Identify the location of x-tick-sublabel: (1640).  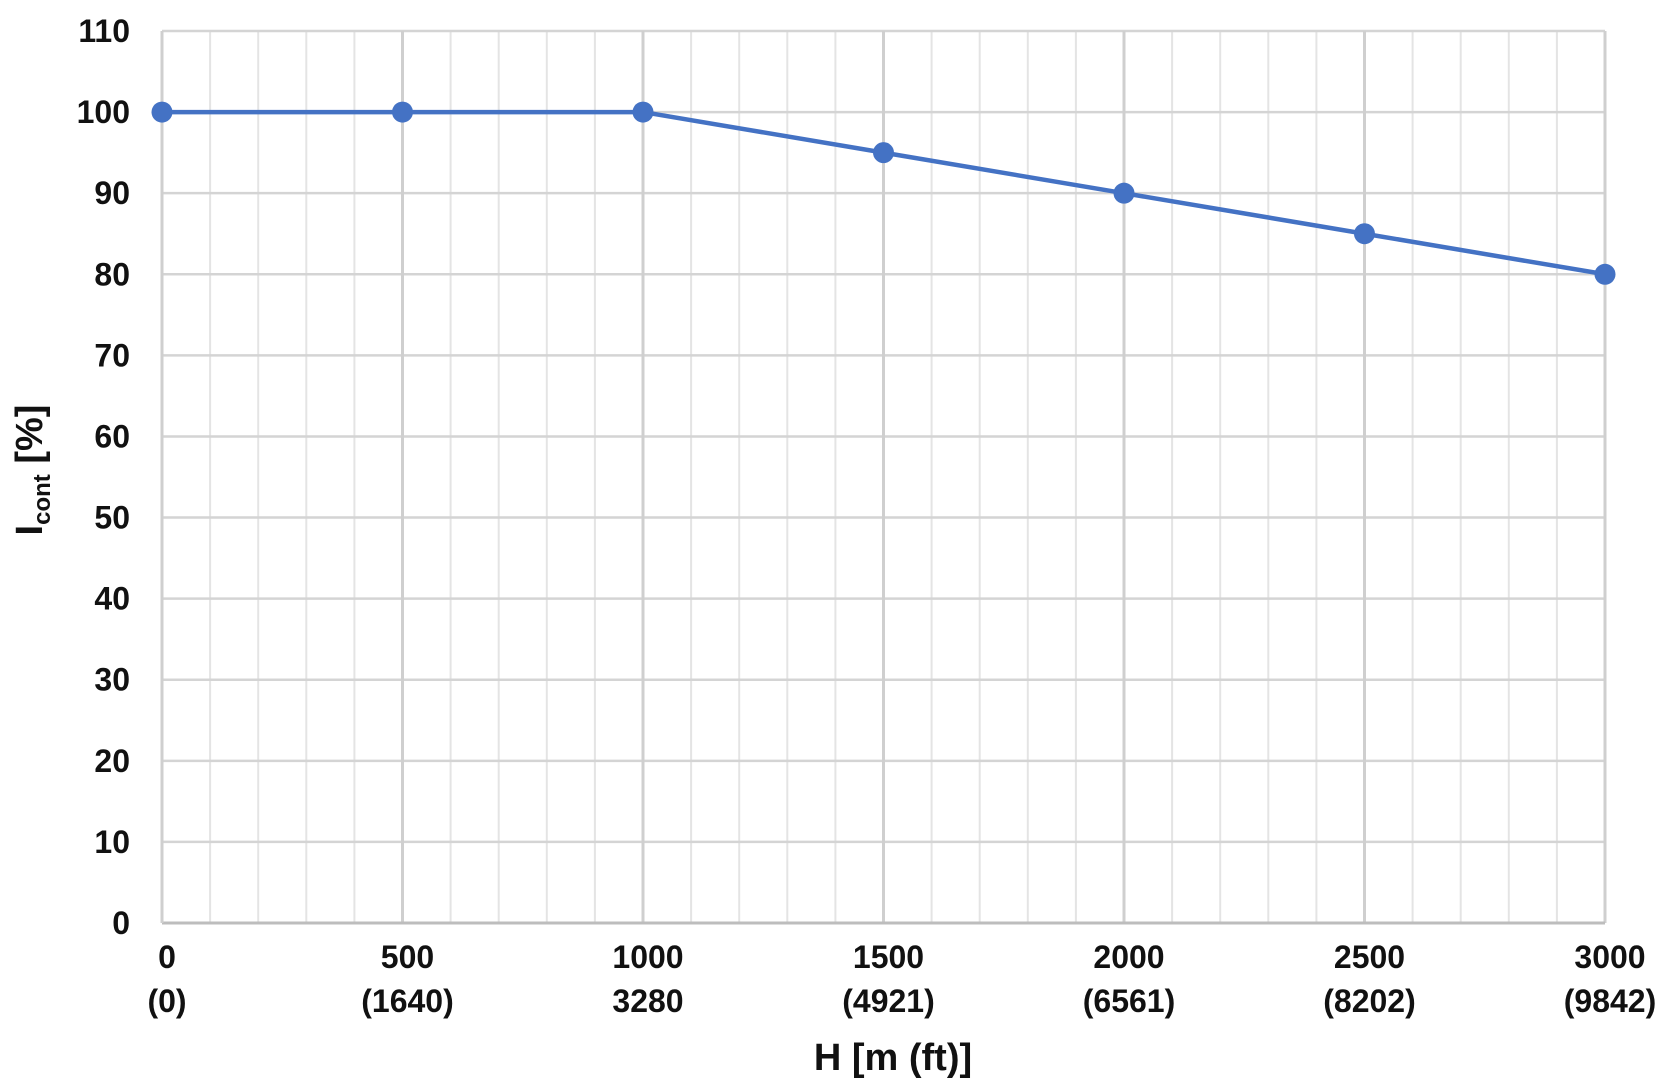
(407, 1001).